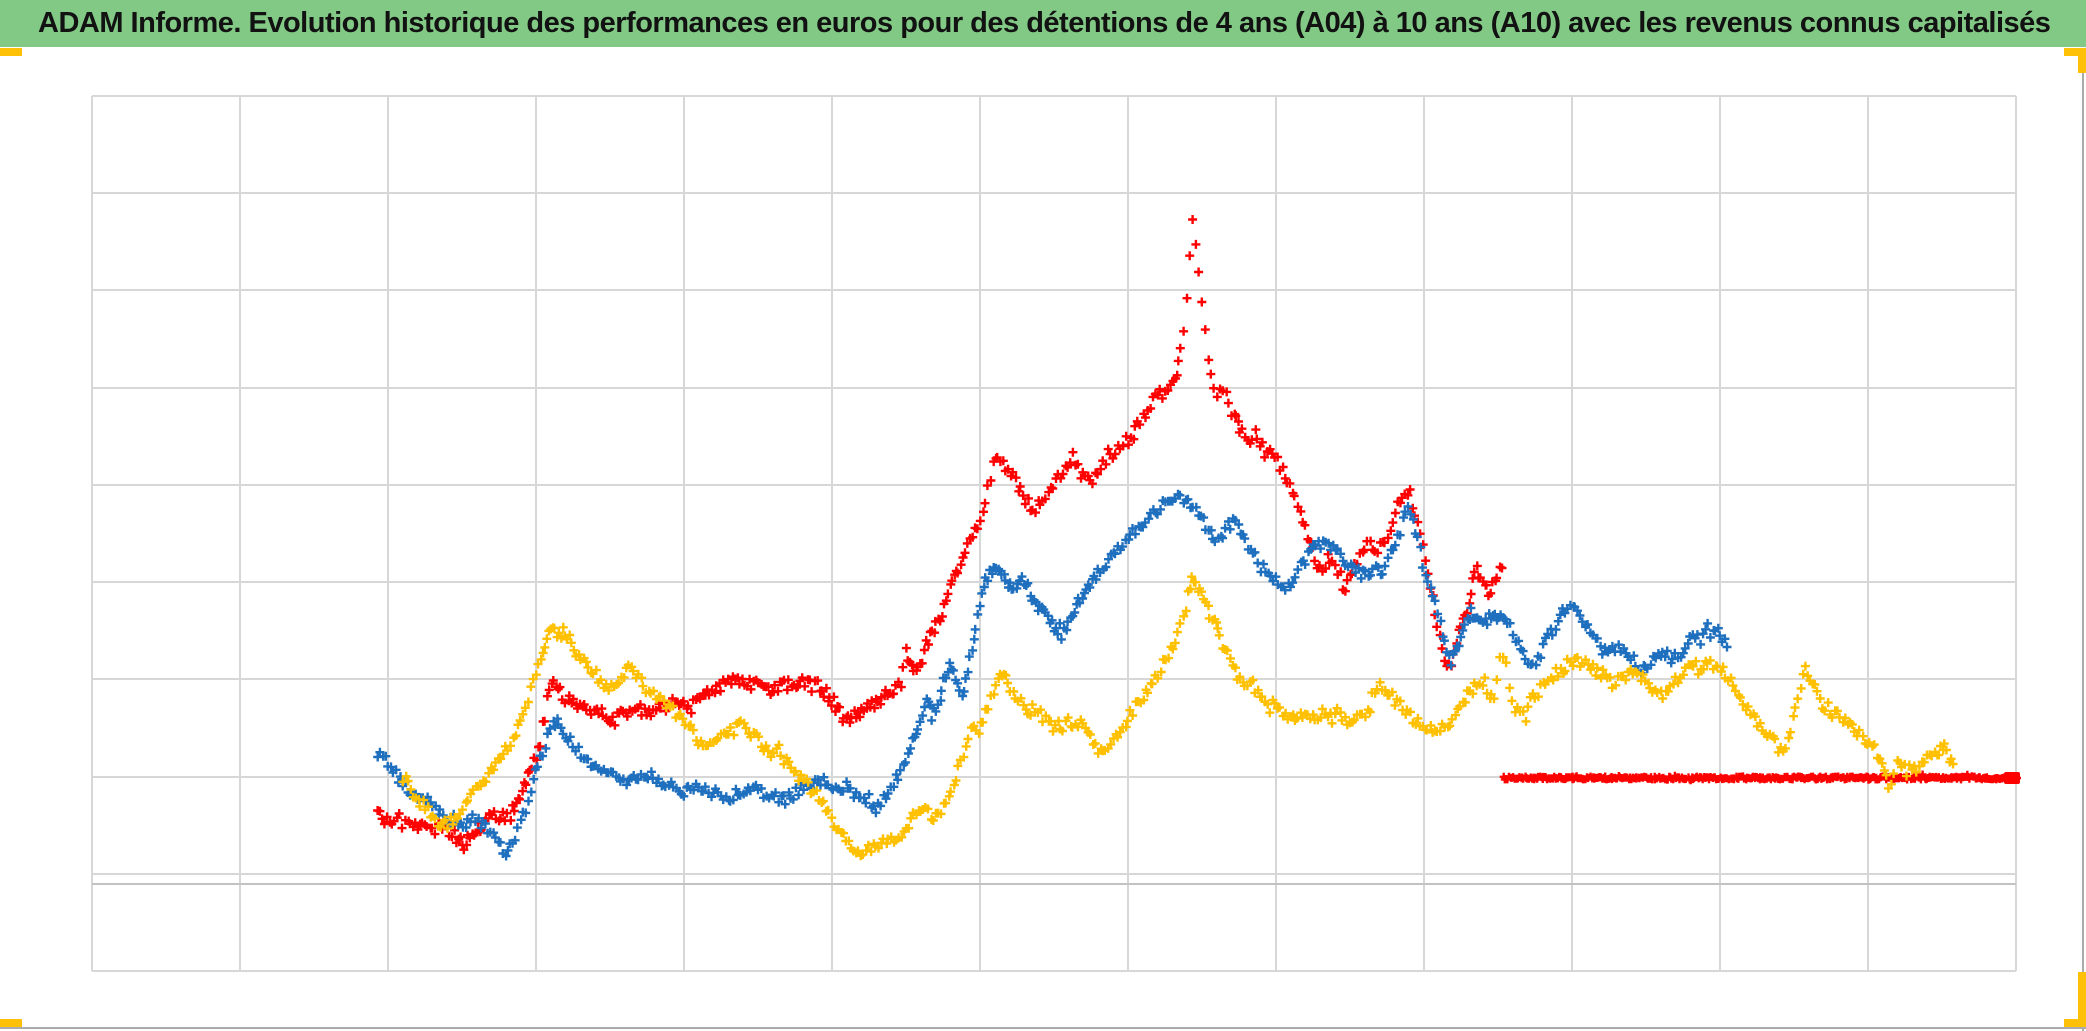  Describe the element at coordinates (11, 1023) in the screenshot. I see `crop-corner-bottom-left-icon` at that location.